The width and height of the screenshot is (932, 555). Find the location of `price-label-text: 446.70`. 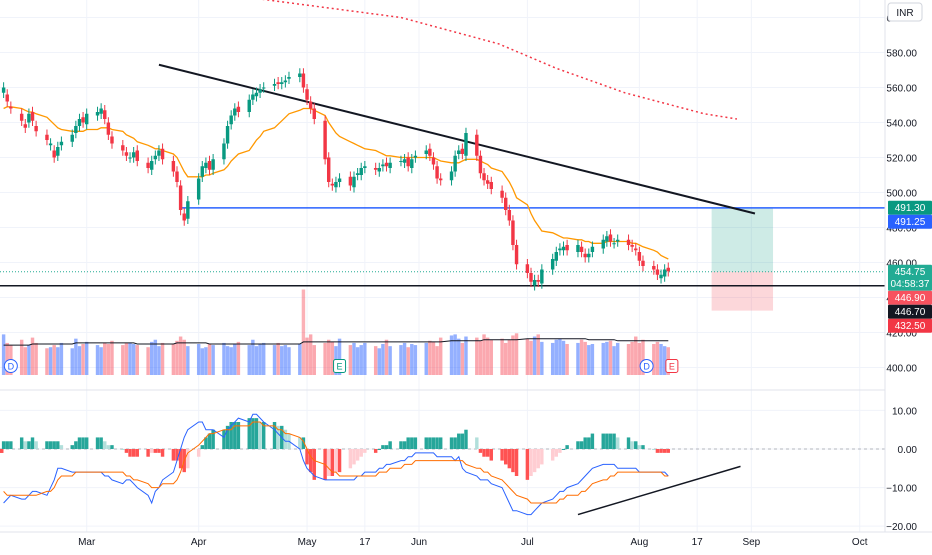

price-label-text: 446.70 is located at coordinates (910, 312).